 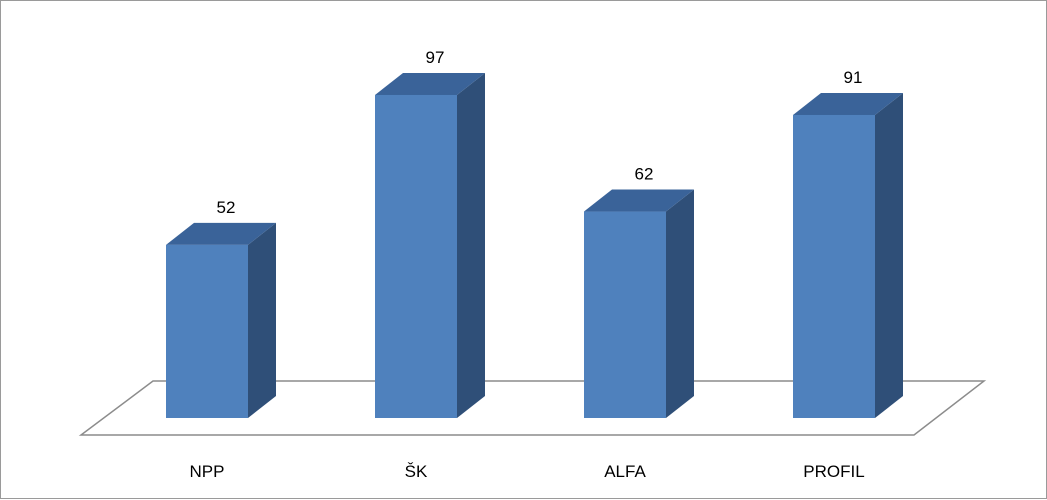 What do you see at coordinates (853, 77) in the screenshot?
I see `value-label: 91` at bounding box center [853, 77].